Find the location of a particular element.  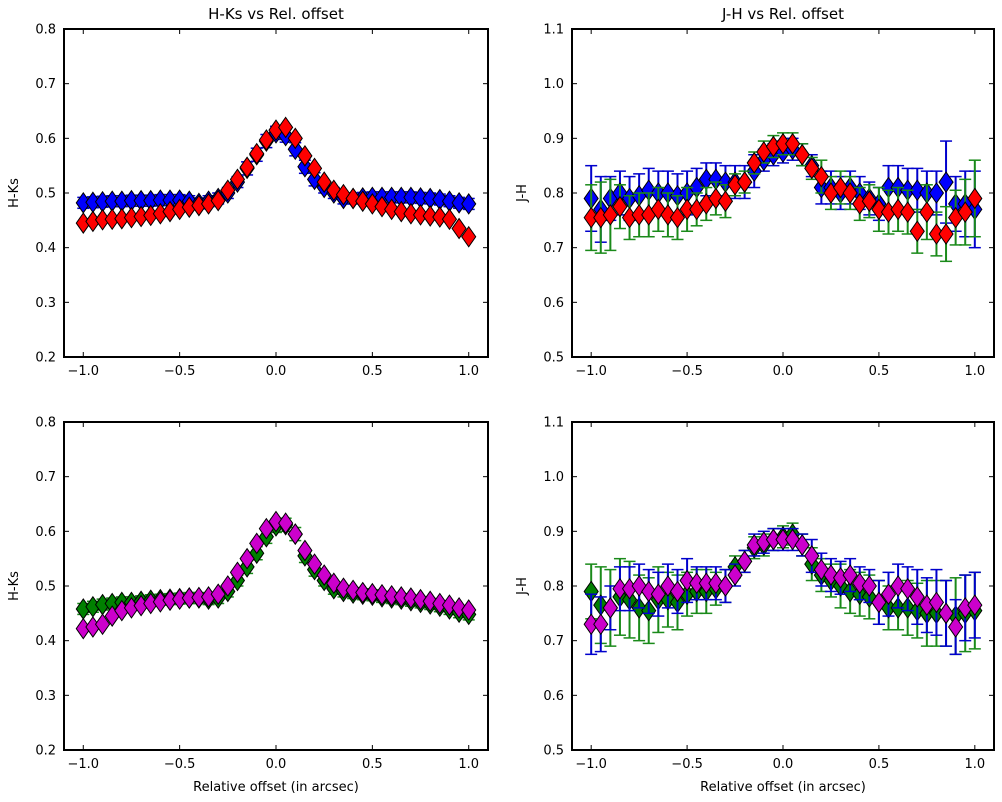

y-tick-label: 0.8 is located at coordinates (553, 194).